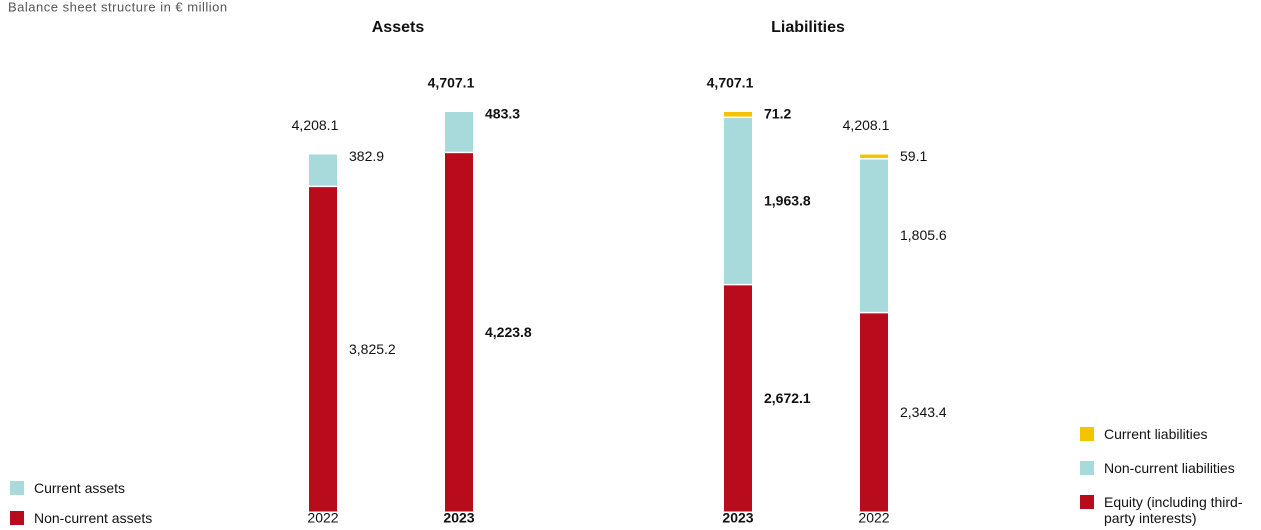  I want to click on value-label: 2,672.1, so click(787, 398).